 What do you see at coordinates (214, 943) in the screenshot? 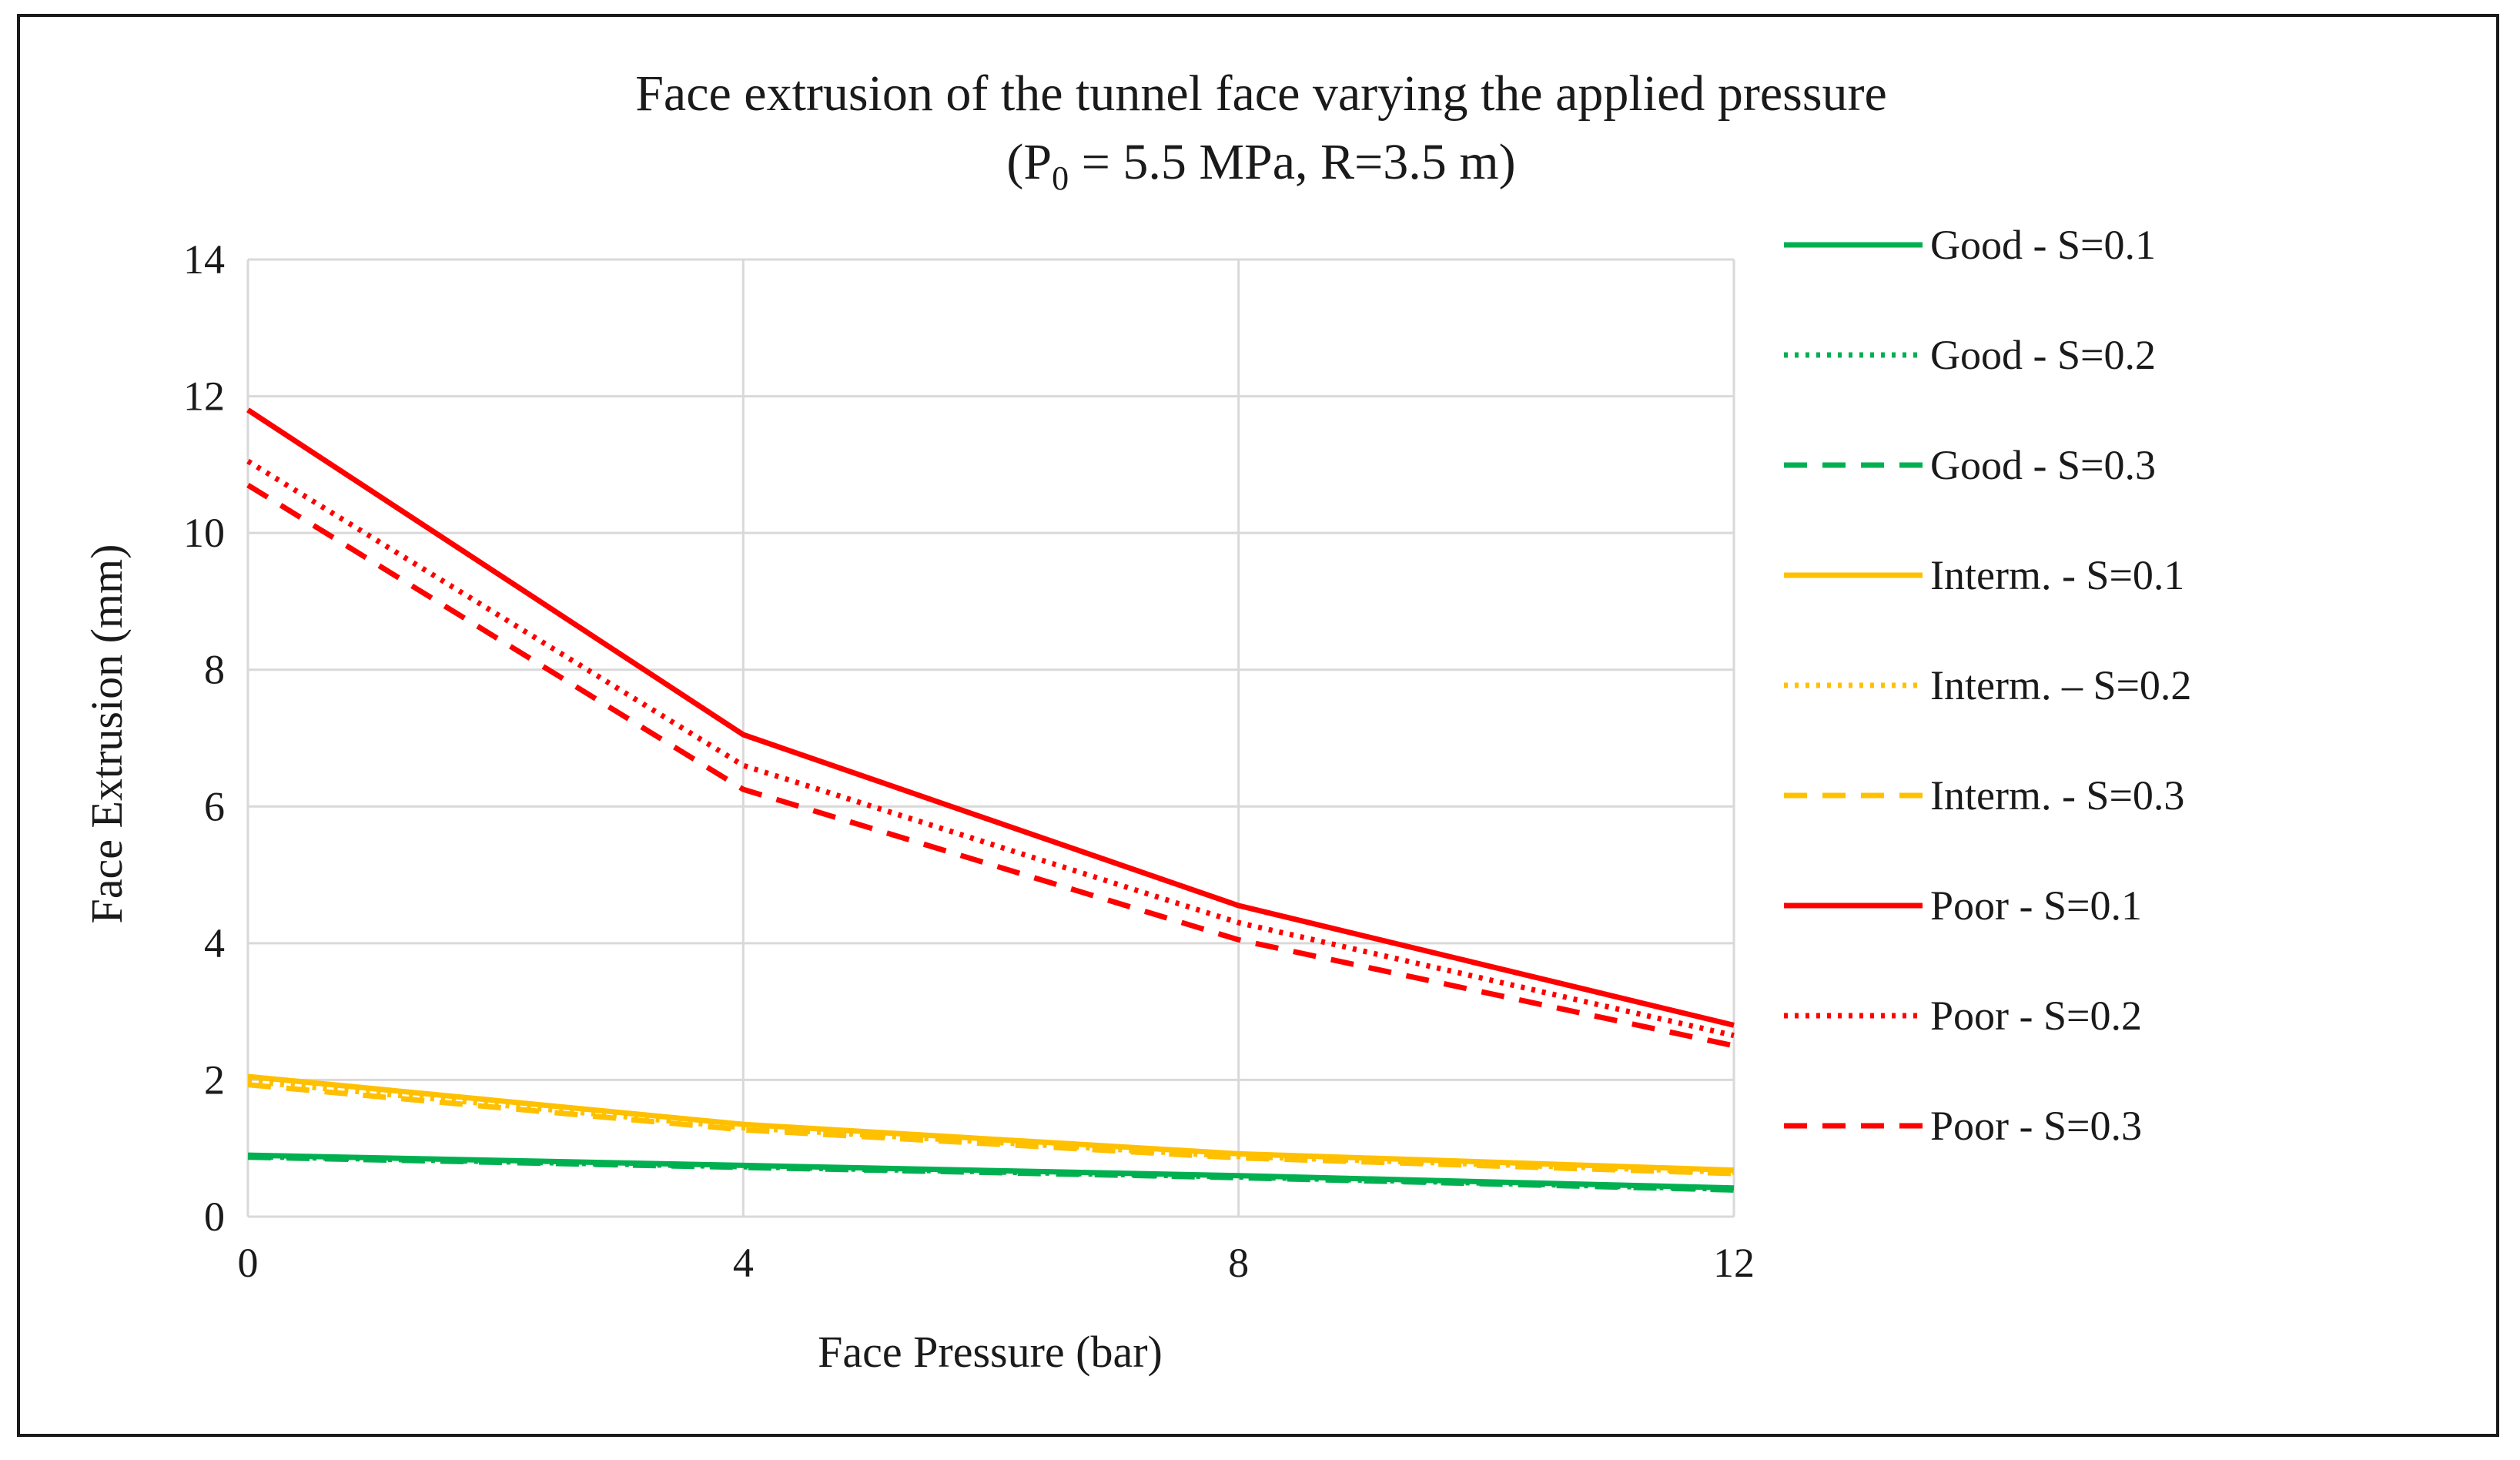
I see `y-tick-label: 4` at bounding box center [214, 943].